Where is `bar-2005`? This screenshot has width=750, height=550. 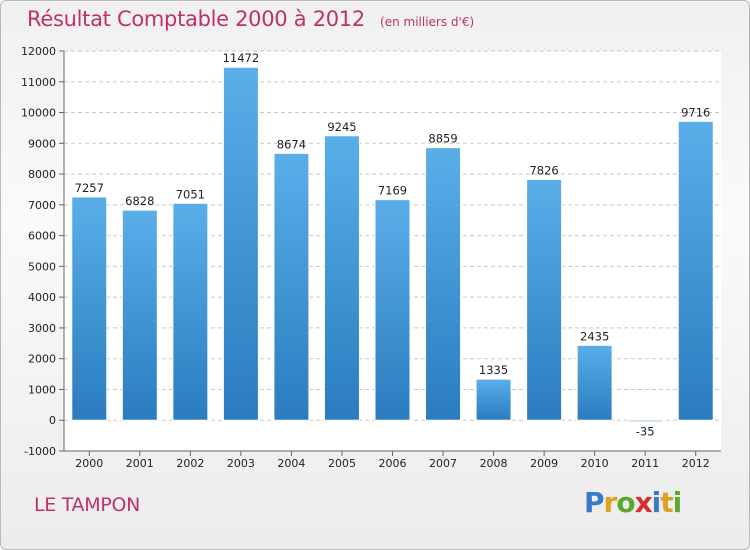
bar-2005 is located at coordinates (341, 278).